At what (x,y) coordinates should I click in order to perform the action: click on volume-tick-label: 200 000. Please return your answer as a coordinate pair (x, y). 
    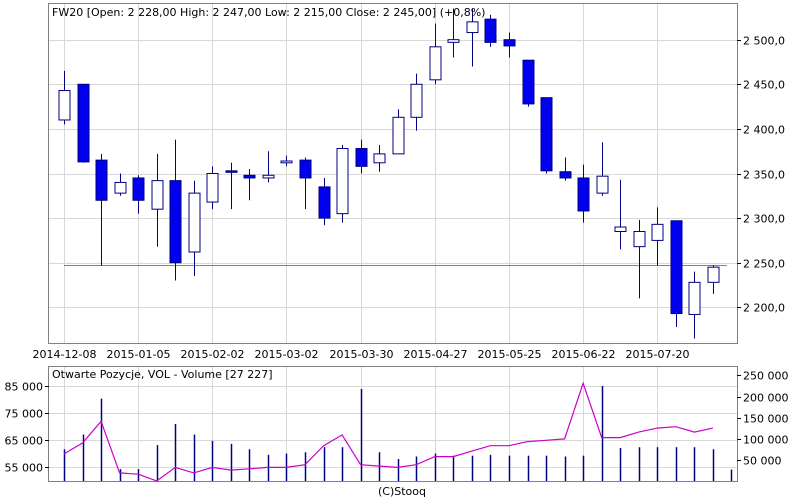
    Looking at the image, I should click on (766, 398).